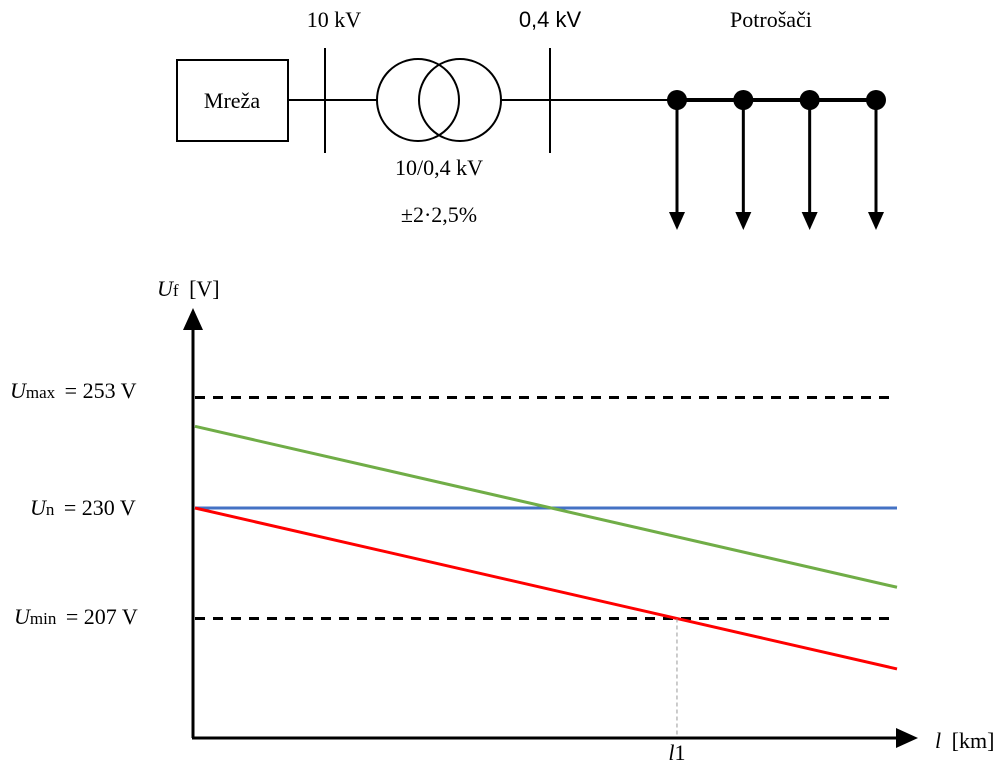  What do you see at coordinates (23, 616) in the screenshot?
I see `umin-symbol: U` at bounding box center [23, 616].